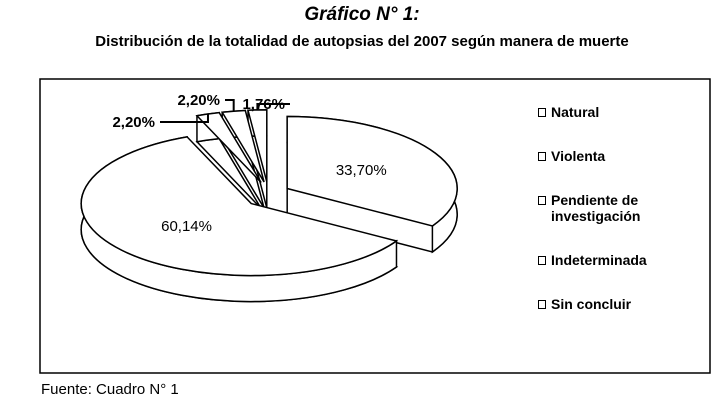  I want to click on value-label: 33,70%, so click(361, 170).